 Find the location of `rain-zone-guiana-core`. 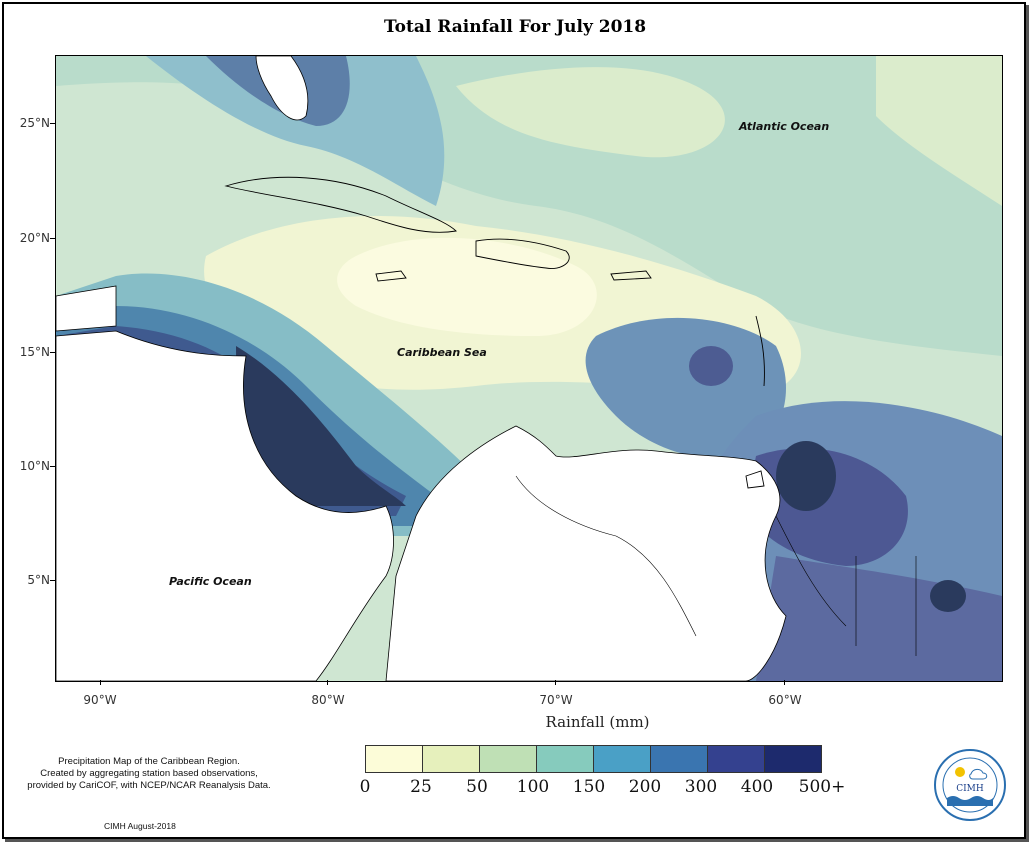

rain-zone-guiana-core is located at coordinates (948, 596).